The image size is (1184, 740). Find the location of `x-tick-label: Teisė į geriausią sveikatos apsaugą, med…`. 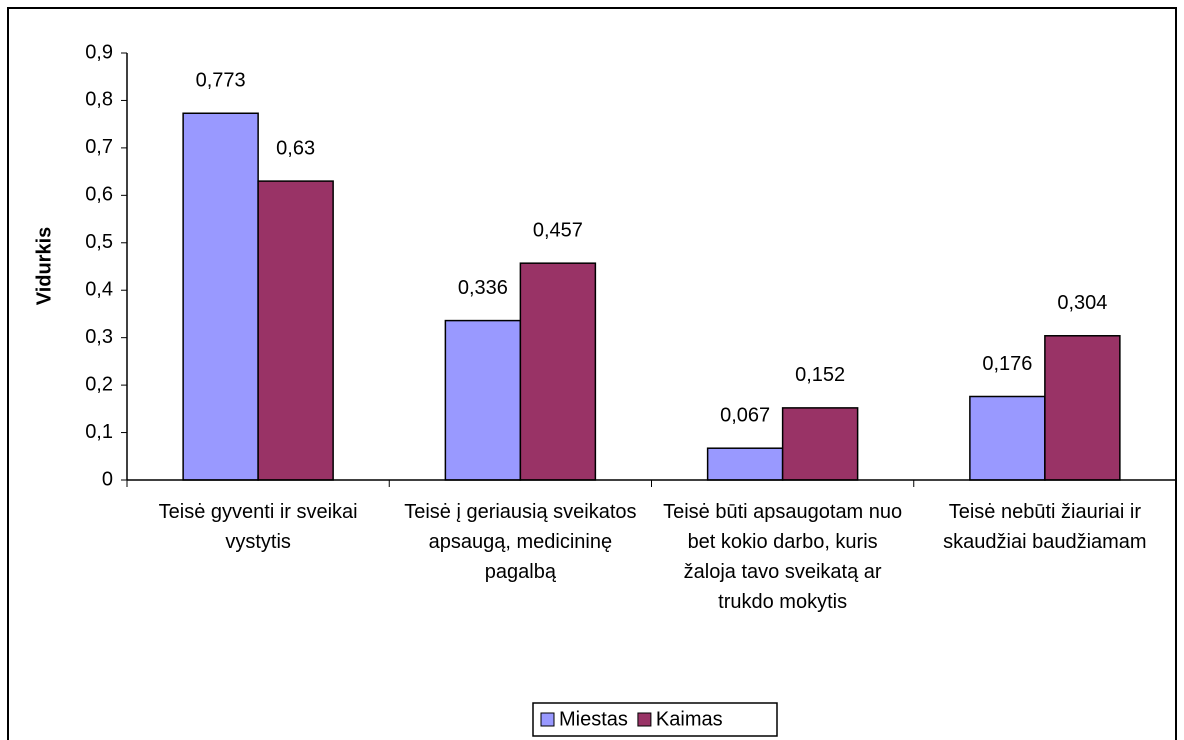

x-tick-label: Teisė į geriausią sveikatos apsaugą, med… is located at coordinates (520, 542).